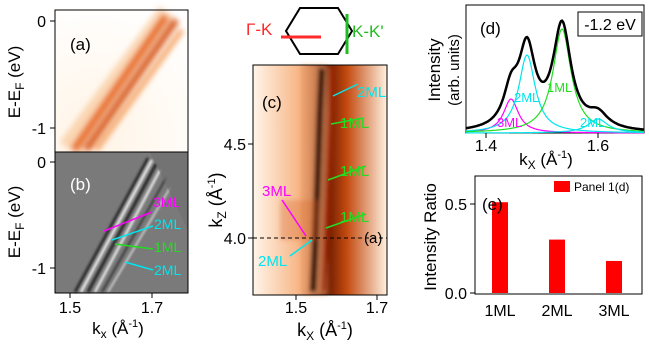  I want to click on k-kprime-label: K-K', so click(368, 31).